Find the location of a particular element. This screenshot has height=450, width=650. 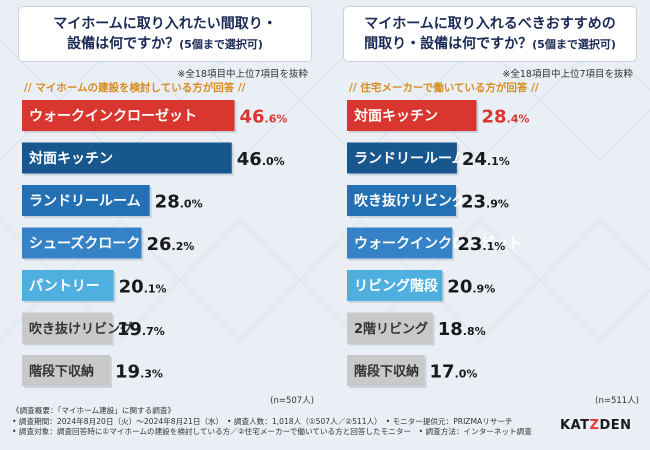

question-box: マイホームに取り入れるべきおすすめの 間取り・設備は何ですか？(5個まで選択可) is located at coordinates (490, 34).